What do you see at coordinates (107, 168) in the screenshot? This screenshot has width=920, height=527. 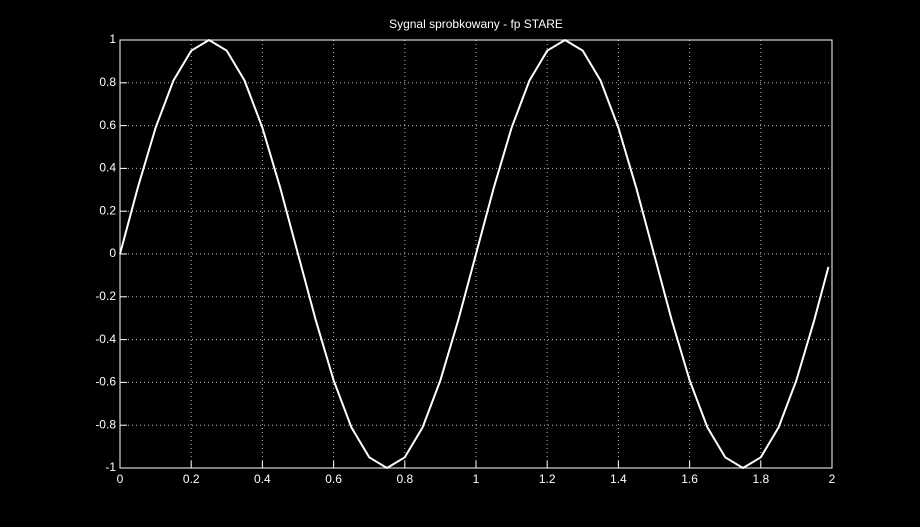 I see `y-tick-label: 0.4` at bounding box center [107, 168].